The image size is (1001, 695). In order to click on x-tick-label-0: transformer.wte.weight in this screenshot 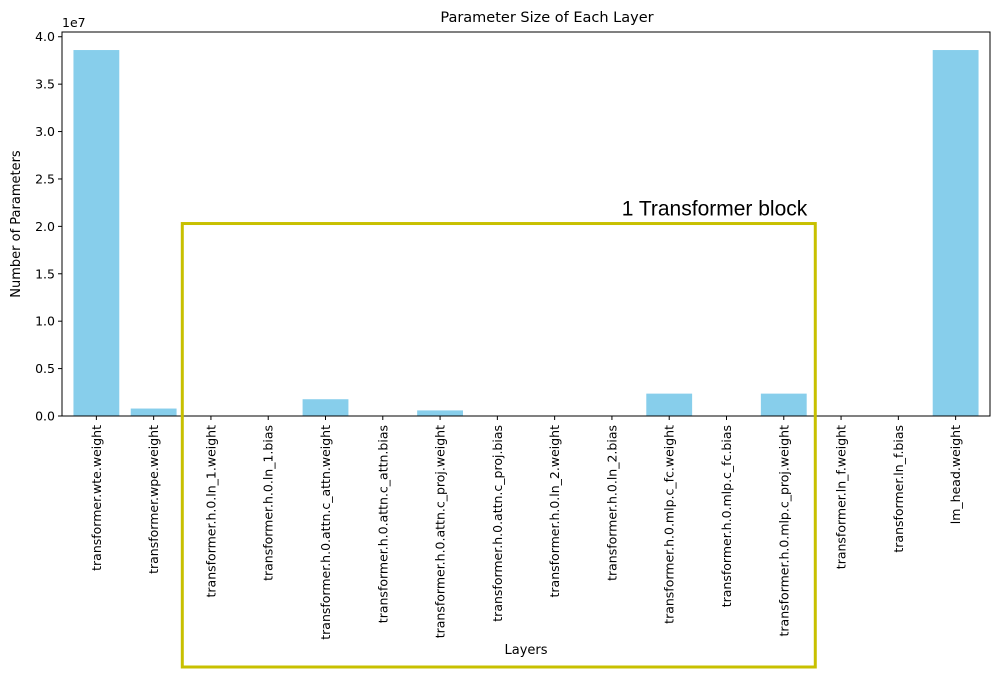, I will do `click(96, 498)`.